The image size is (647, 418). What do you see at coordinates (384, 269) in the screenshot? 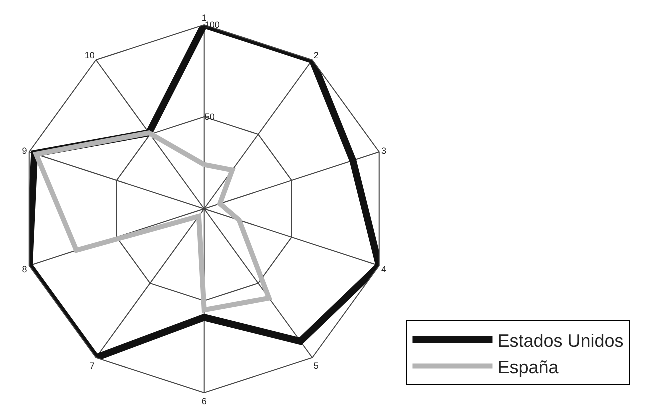
I see `spoke-label: 4` at bounding box center [384, 269].